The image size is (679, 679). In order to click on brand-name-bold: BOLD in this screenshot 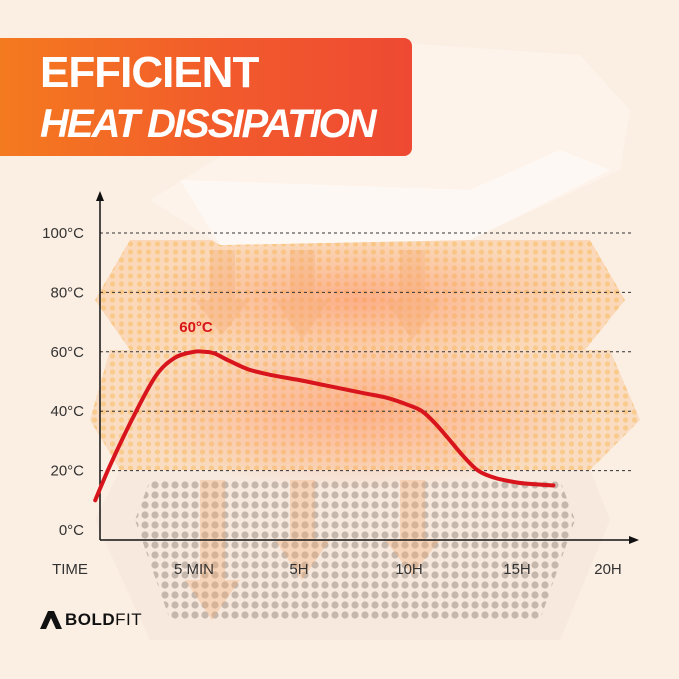, I will do `click(90, 619)`.